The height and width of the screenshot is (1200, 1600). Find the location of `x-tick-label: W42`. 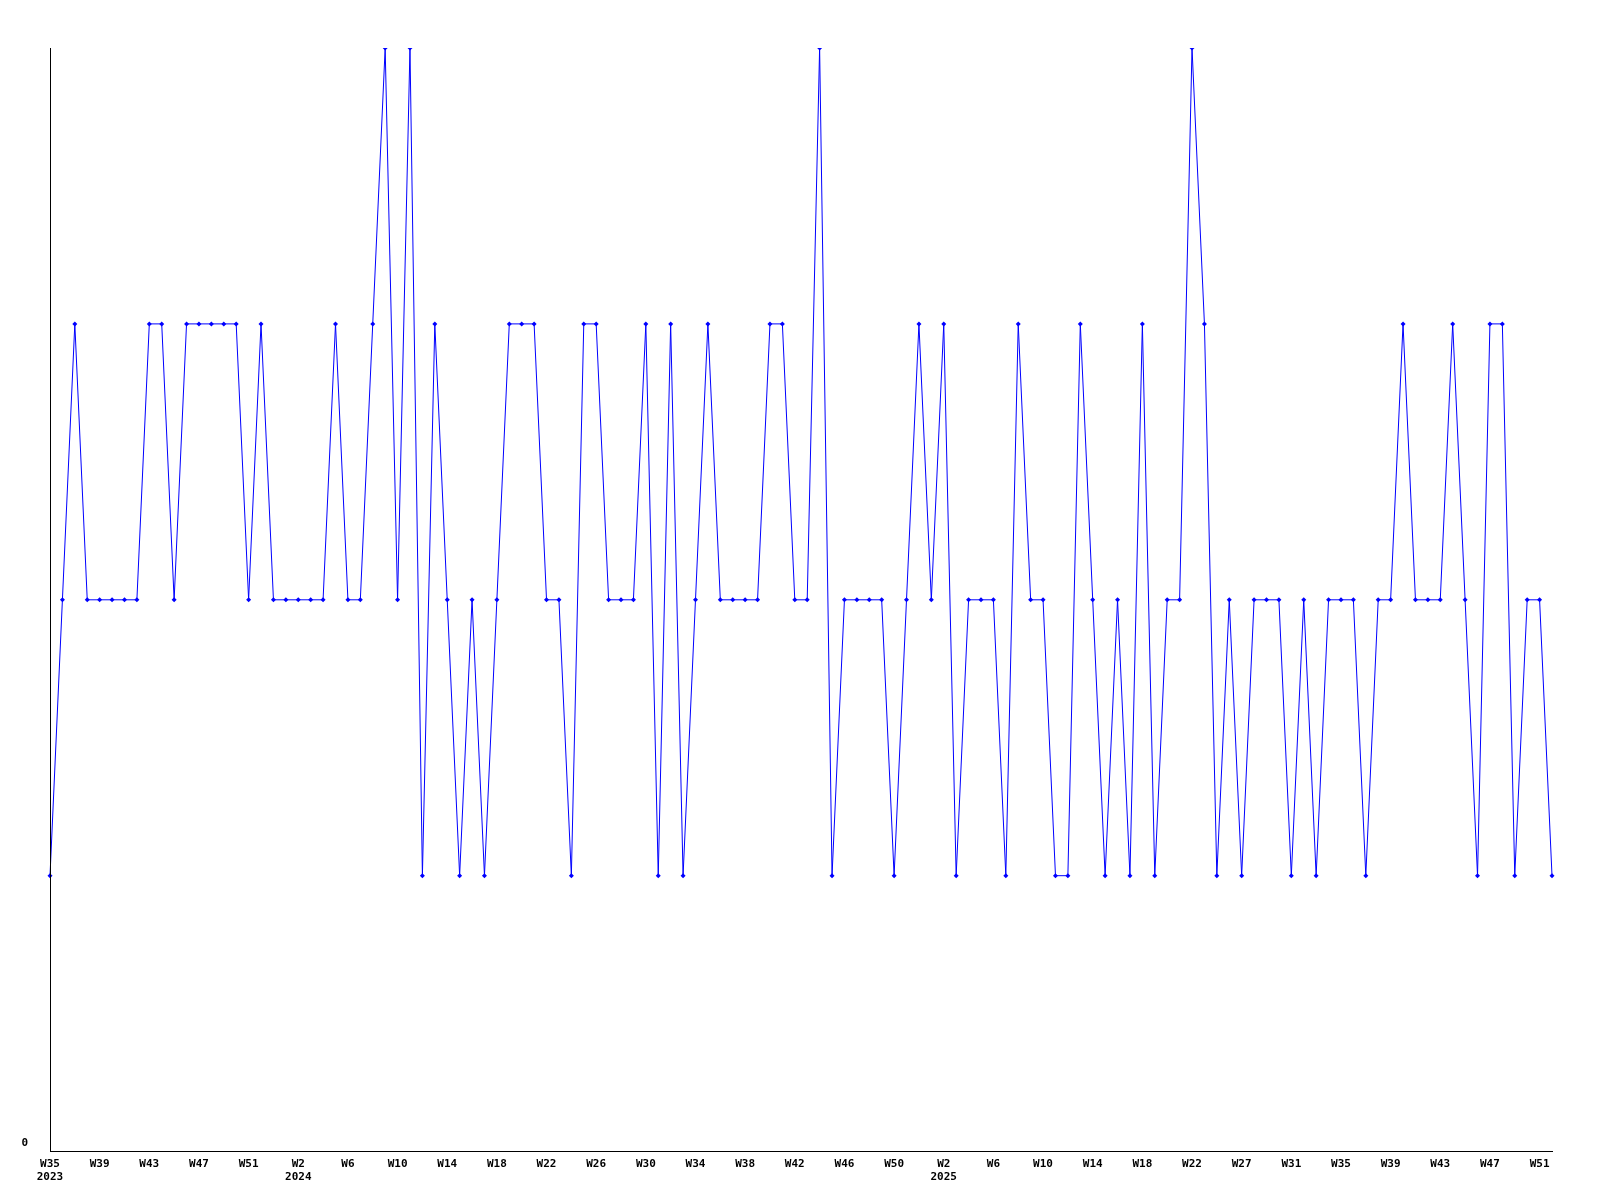

x-tick-label: W42 is located at coordinates (794, 1164).